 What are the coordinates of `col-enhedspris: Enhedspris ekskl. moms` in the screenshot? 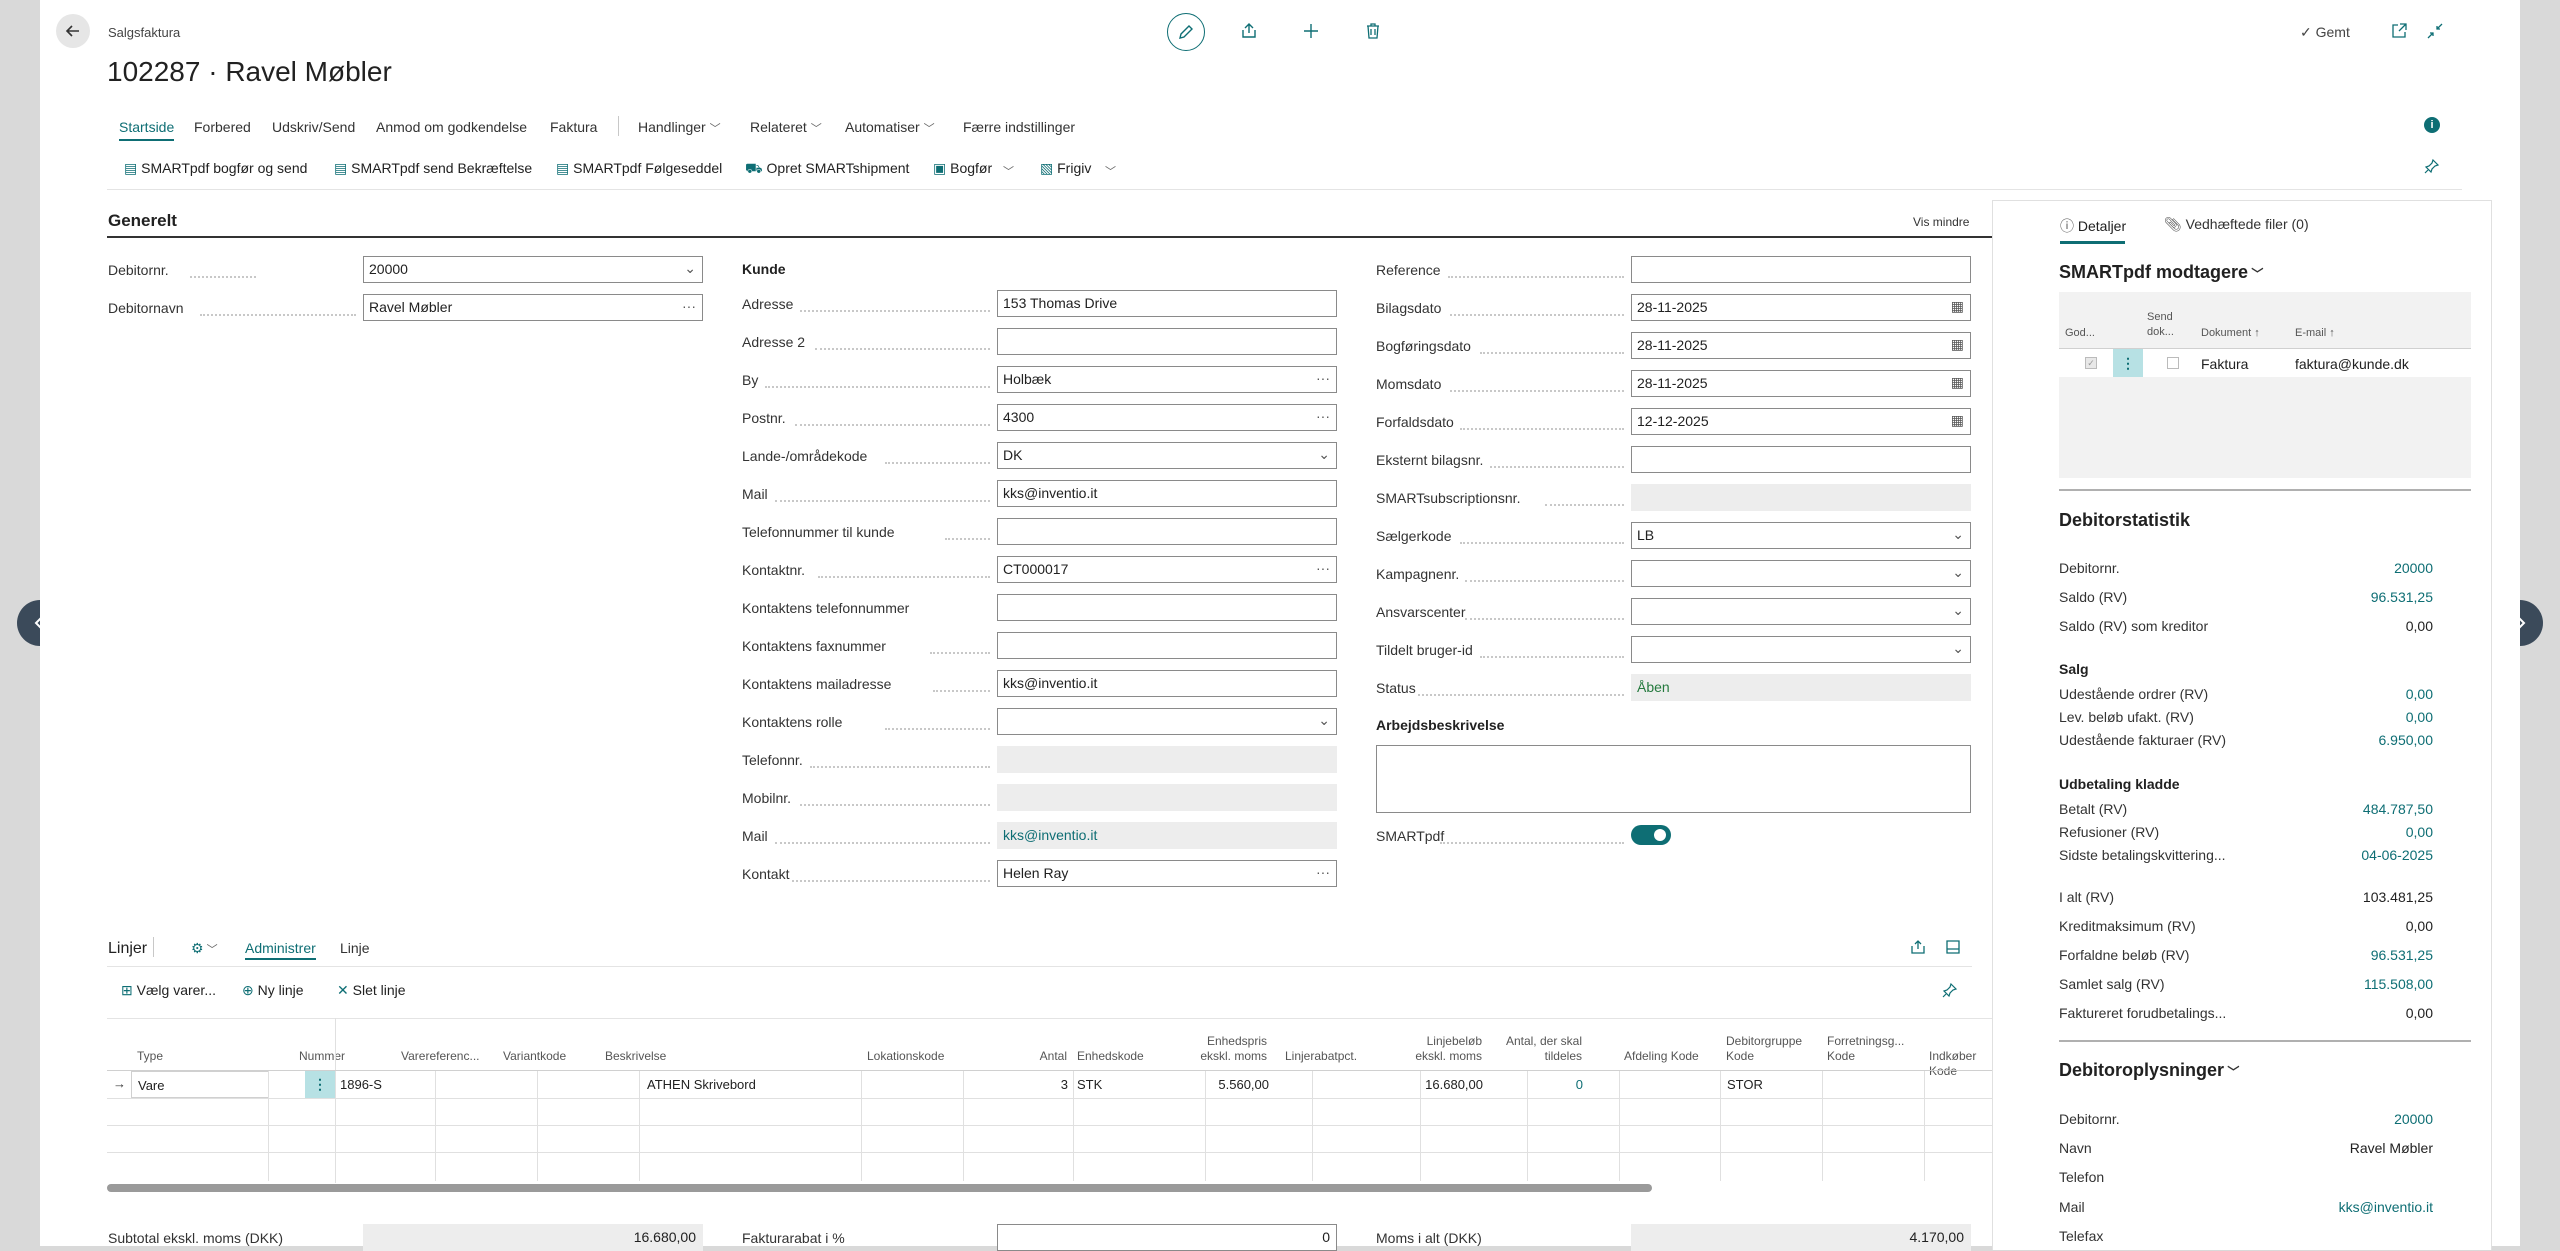 It's located at (1233, 1048).